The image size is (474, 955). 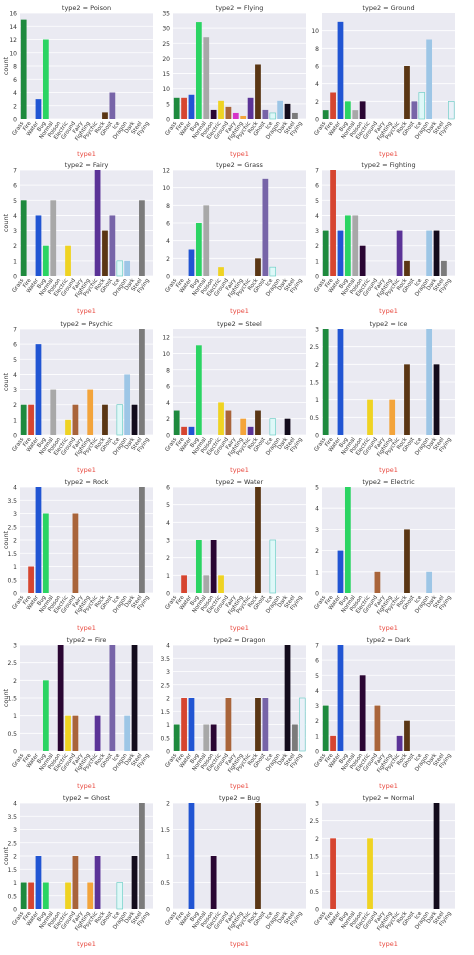 I want to click on y-tick-label: 20, so click(x=166, y=59).